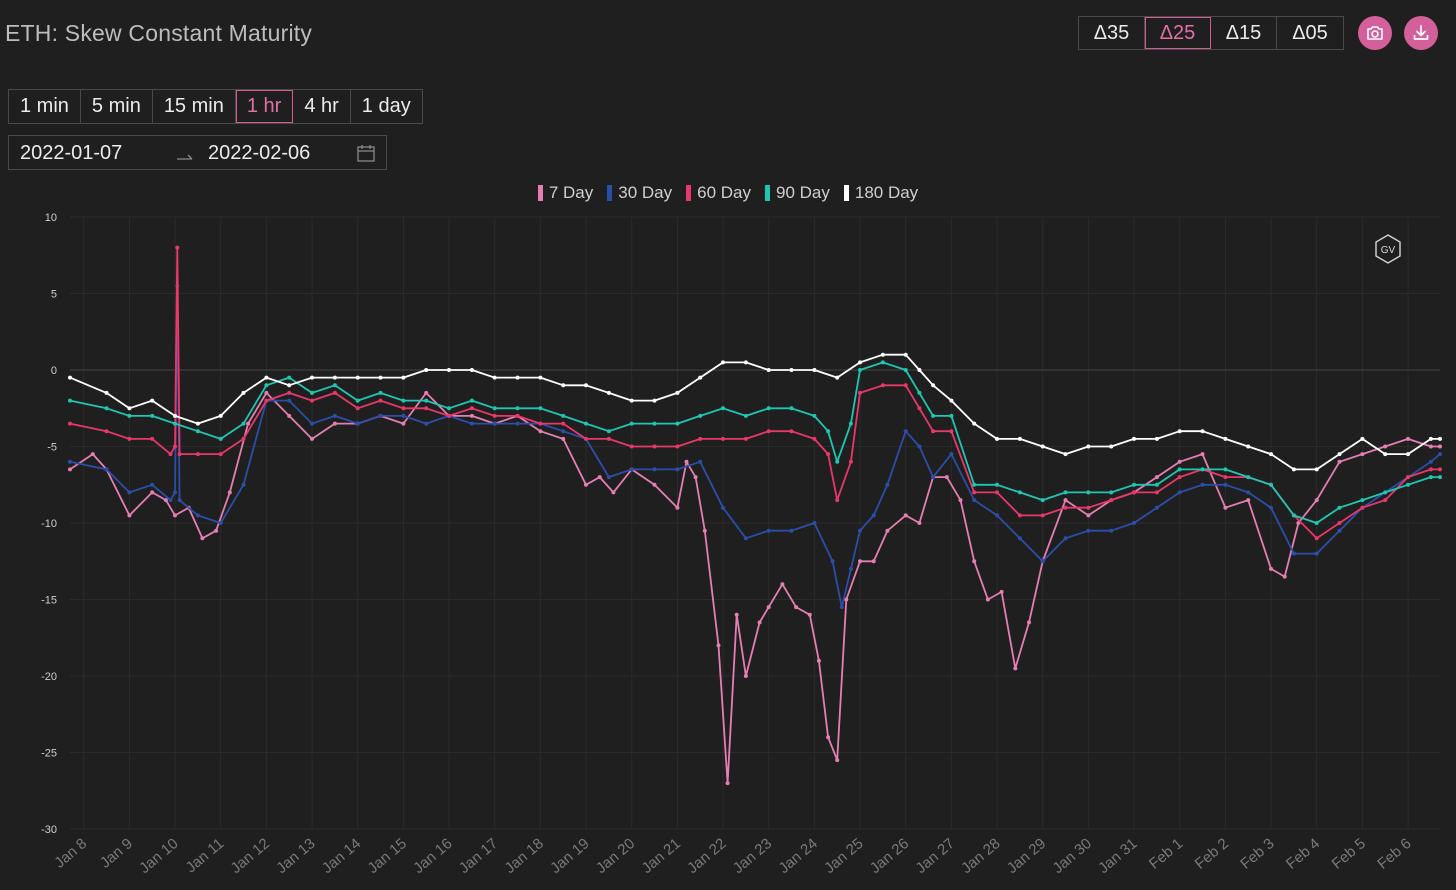 This screenshot has width=1456, height=890. Describe the element at coordinates (1178, 33) in the screenshot. I see `delta-25-button: Δ25` at that location.